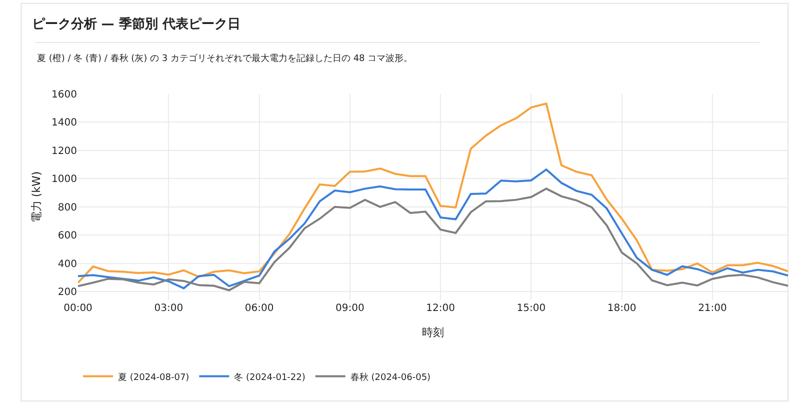 This screenshot has height=415, width=794. What do you see at coordinates (64, 180) in the screenshot?
I see `y-tick-label: 1000` at bounding box center [64, 180].